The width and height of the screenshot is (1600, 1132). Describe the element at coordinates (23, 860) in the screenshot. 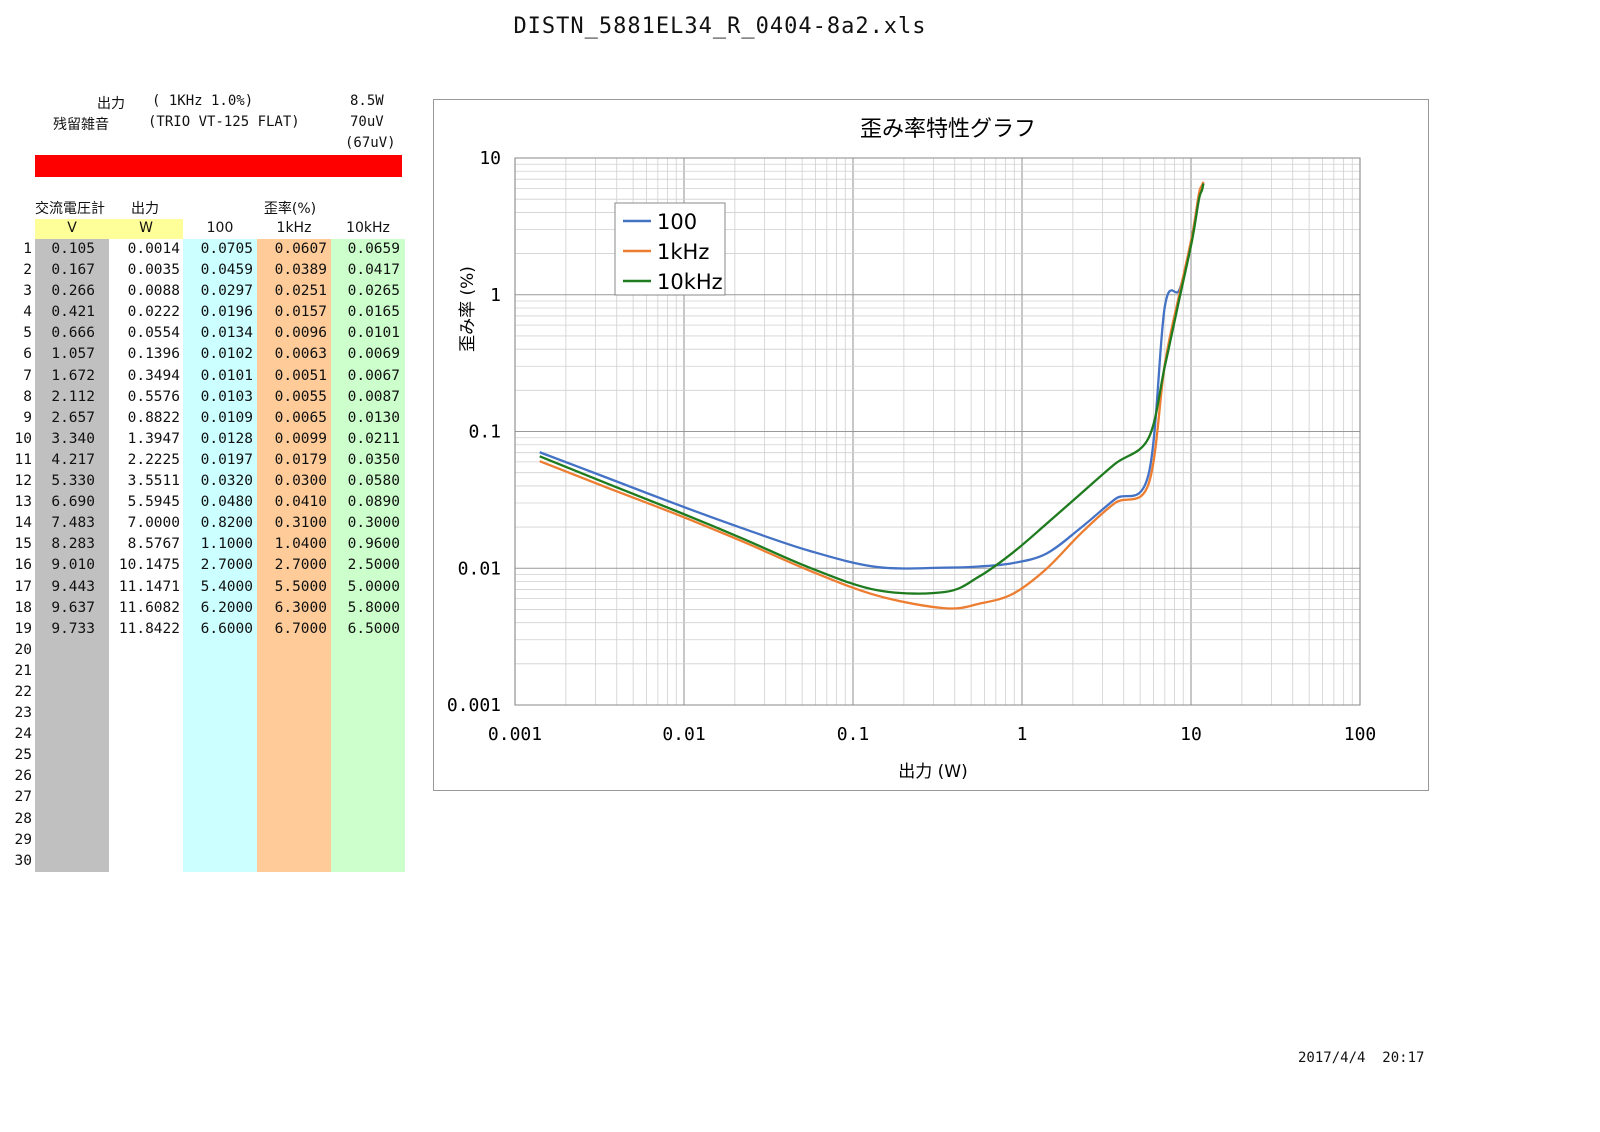

I see `row-number: 30` at that location.